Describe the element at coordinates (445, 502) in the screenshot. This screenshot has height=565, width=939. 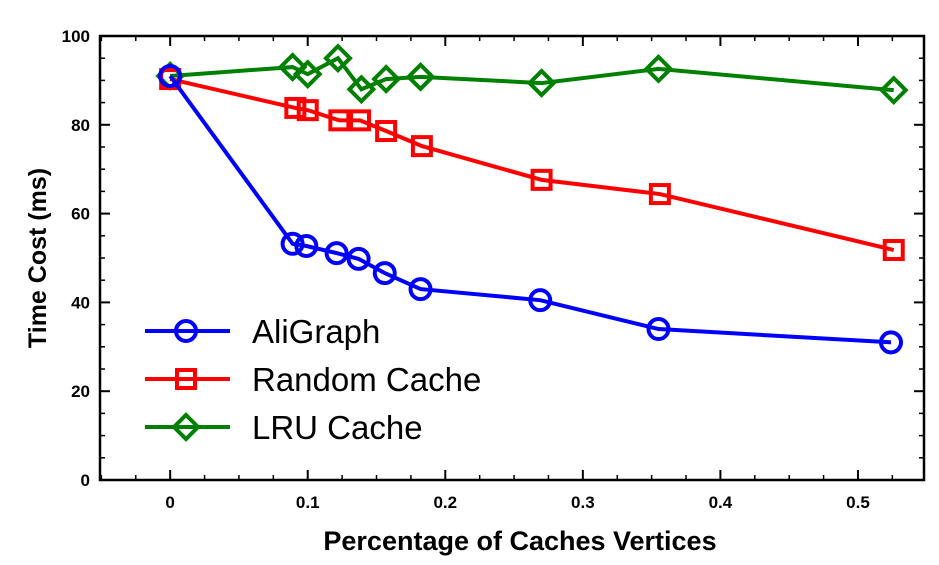
I see `x-tick-label: 0.2` at that location.